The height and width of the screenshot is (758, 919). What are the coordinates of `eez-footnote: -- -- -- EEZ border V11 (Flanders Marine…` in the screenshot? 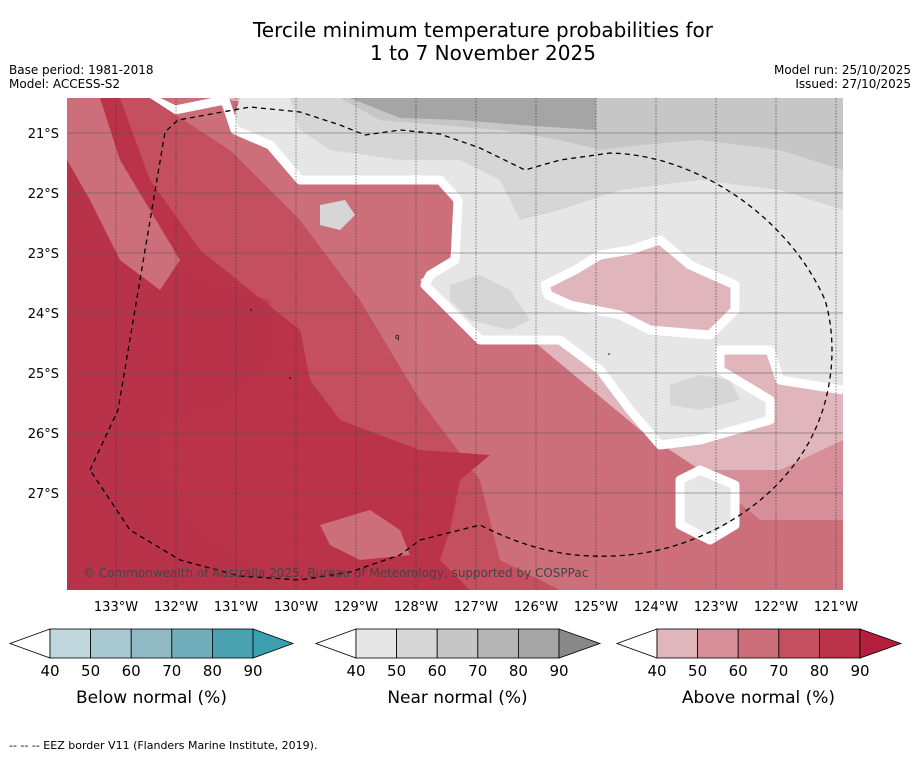 It's located at (163, 745).